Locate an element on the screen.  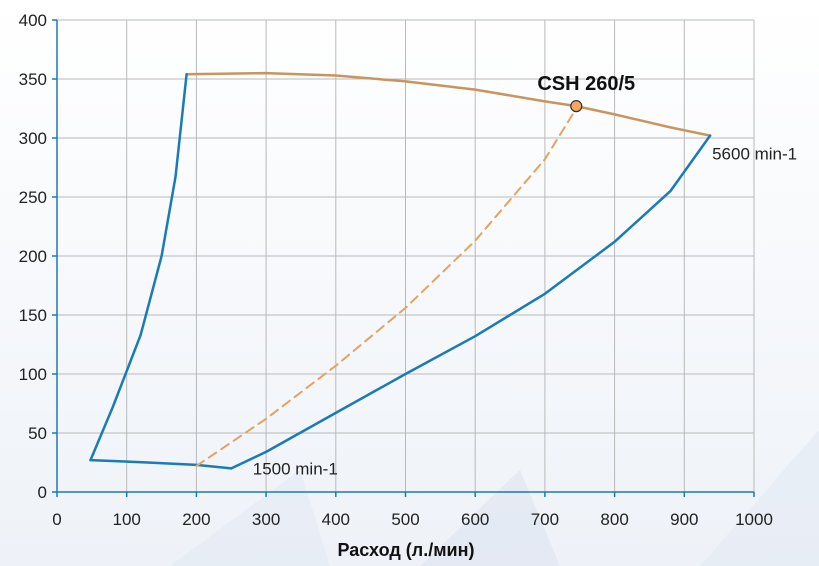
x-tick-label: 200 is located at coordinates (196, 519).